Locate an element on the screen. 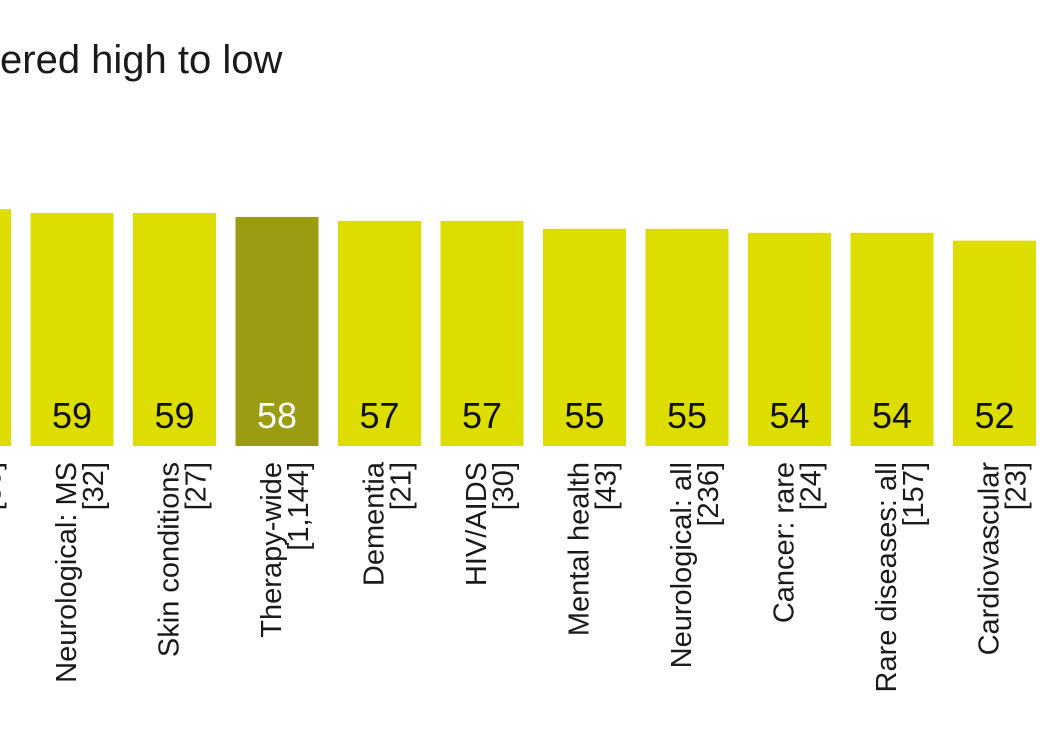 This screenshot has height=730, width=1040. bar-group: 55 Mental health[43] is located at coordinates (584, 432).